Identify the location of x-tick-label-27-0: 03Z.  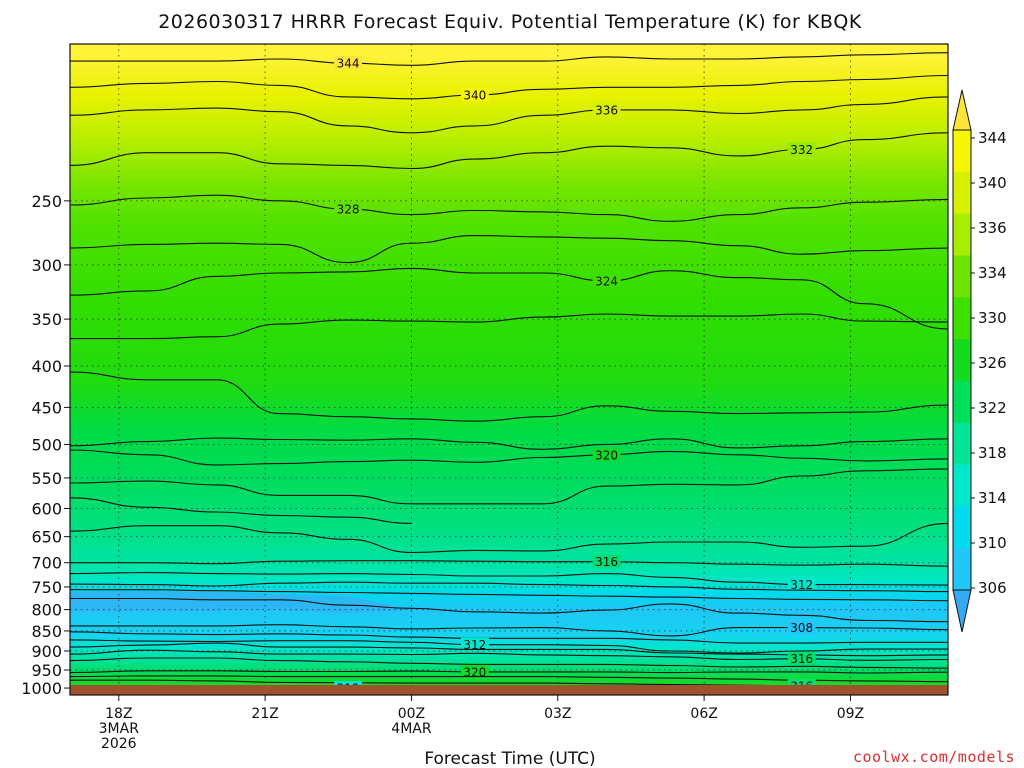
(557, 714).